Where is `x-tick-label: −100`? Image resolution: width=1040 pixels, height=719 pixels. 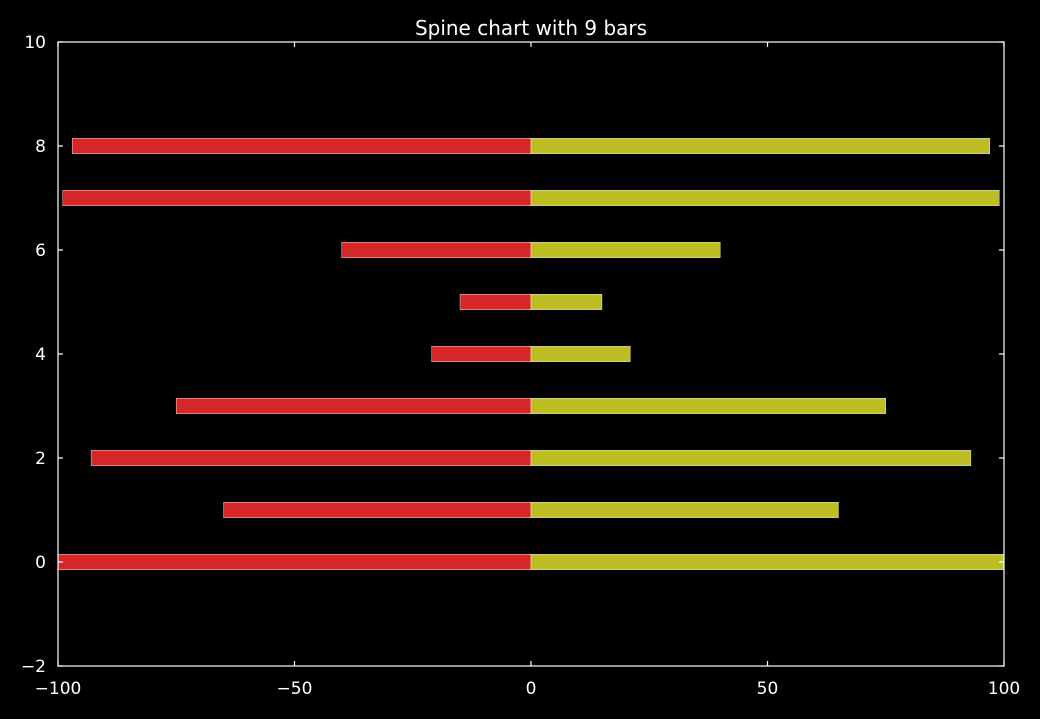 x-tick-label: −100 is located at coordinates (58, 689).